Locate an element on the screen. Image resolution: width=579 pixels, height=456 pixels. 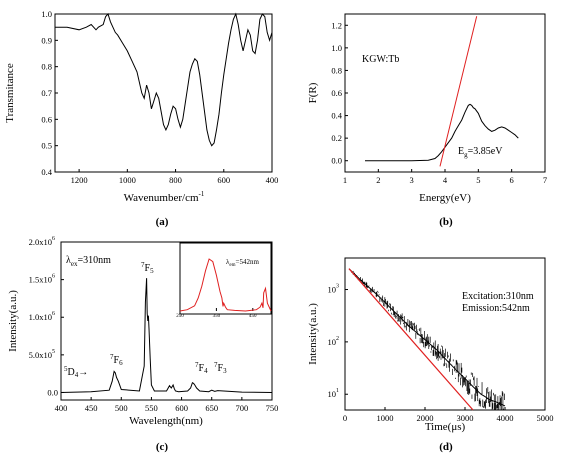
y-tick-label-b: 0.8 is located at coordinates (336, 70).